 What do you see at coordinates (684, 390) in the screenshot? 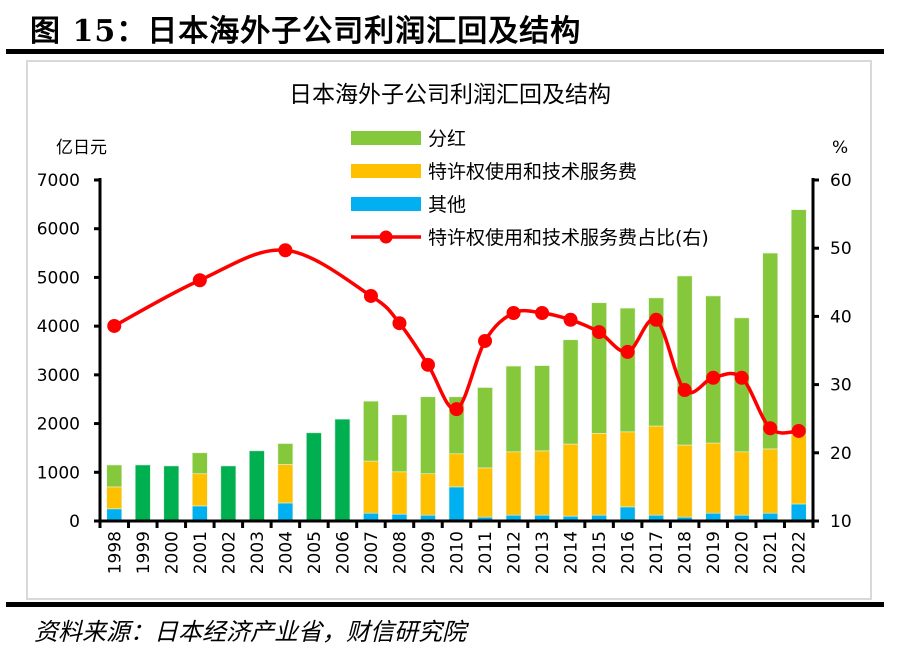
I see `ratio-point-2018` at bounding box center [684, 390].